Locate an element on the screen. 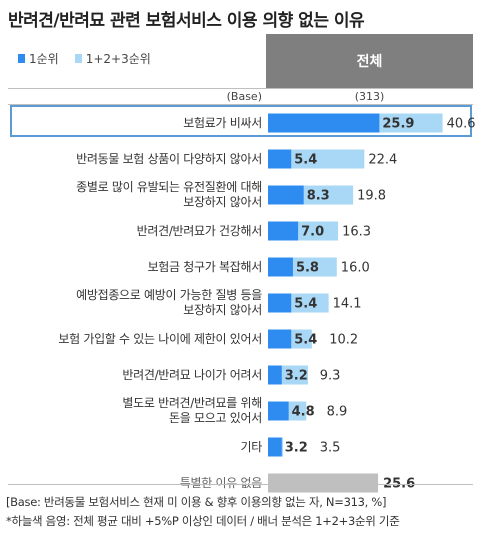 This screenshot has height=539, width=480. legend-label-rank1: 1순위 is located at coordinates (44, 59).